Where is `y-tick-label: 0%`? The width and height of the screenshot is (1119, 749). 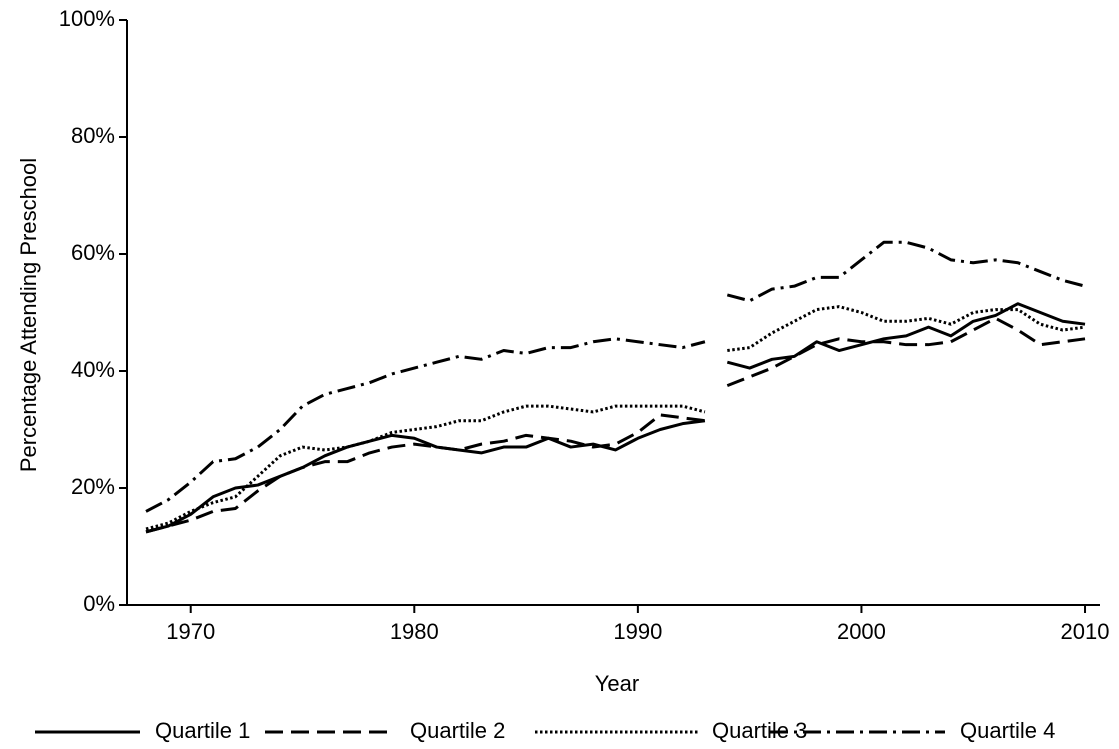
y-tick-label: 0% is located at coordinates (99, 603).